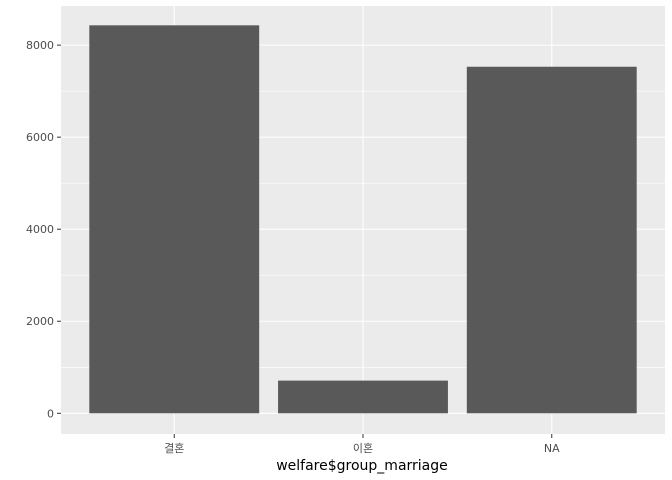 The height and width of the screenshot is (480, 672). Describe the element at coordinates (40, 321) in the screenshot. I see `y-tick-label: 2000` at that location.